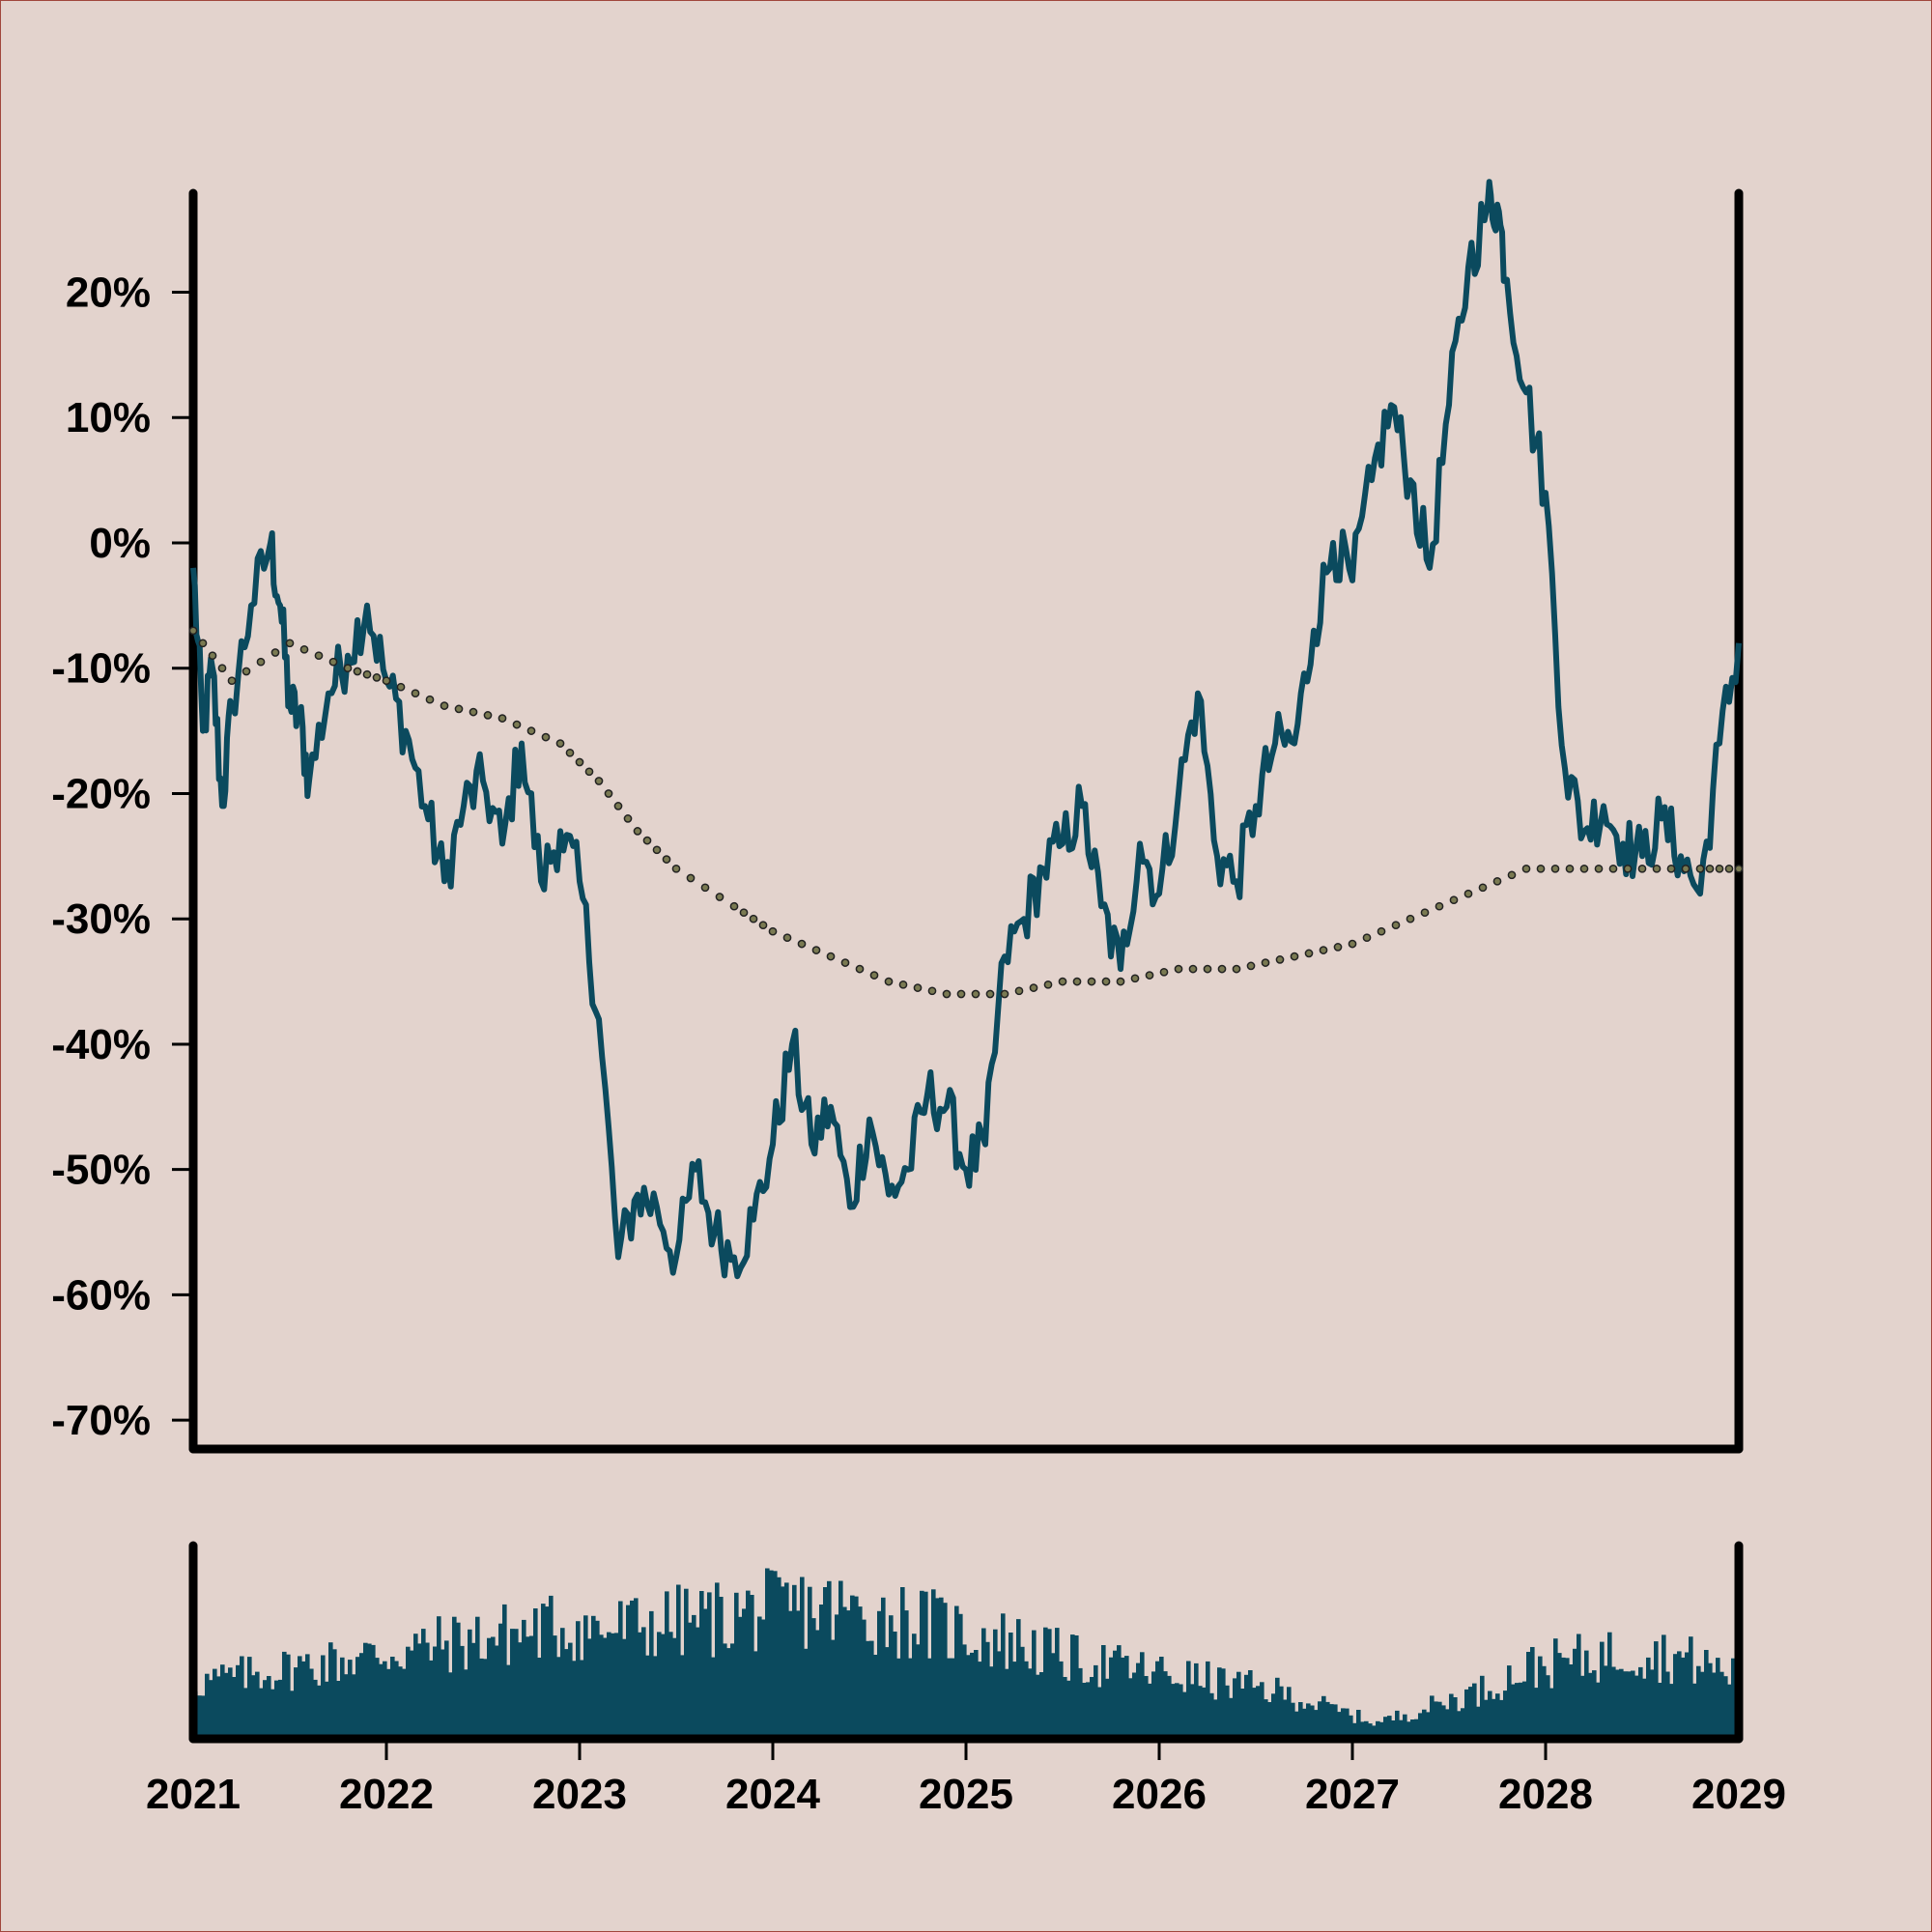  I want to click on x-tick-label: 2025, so click(966, 1794).